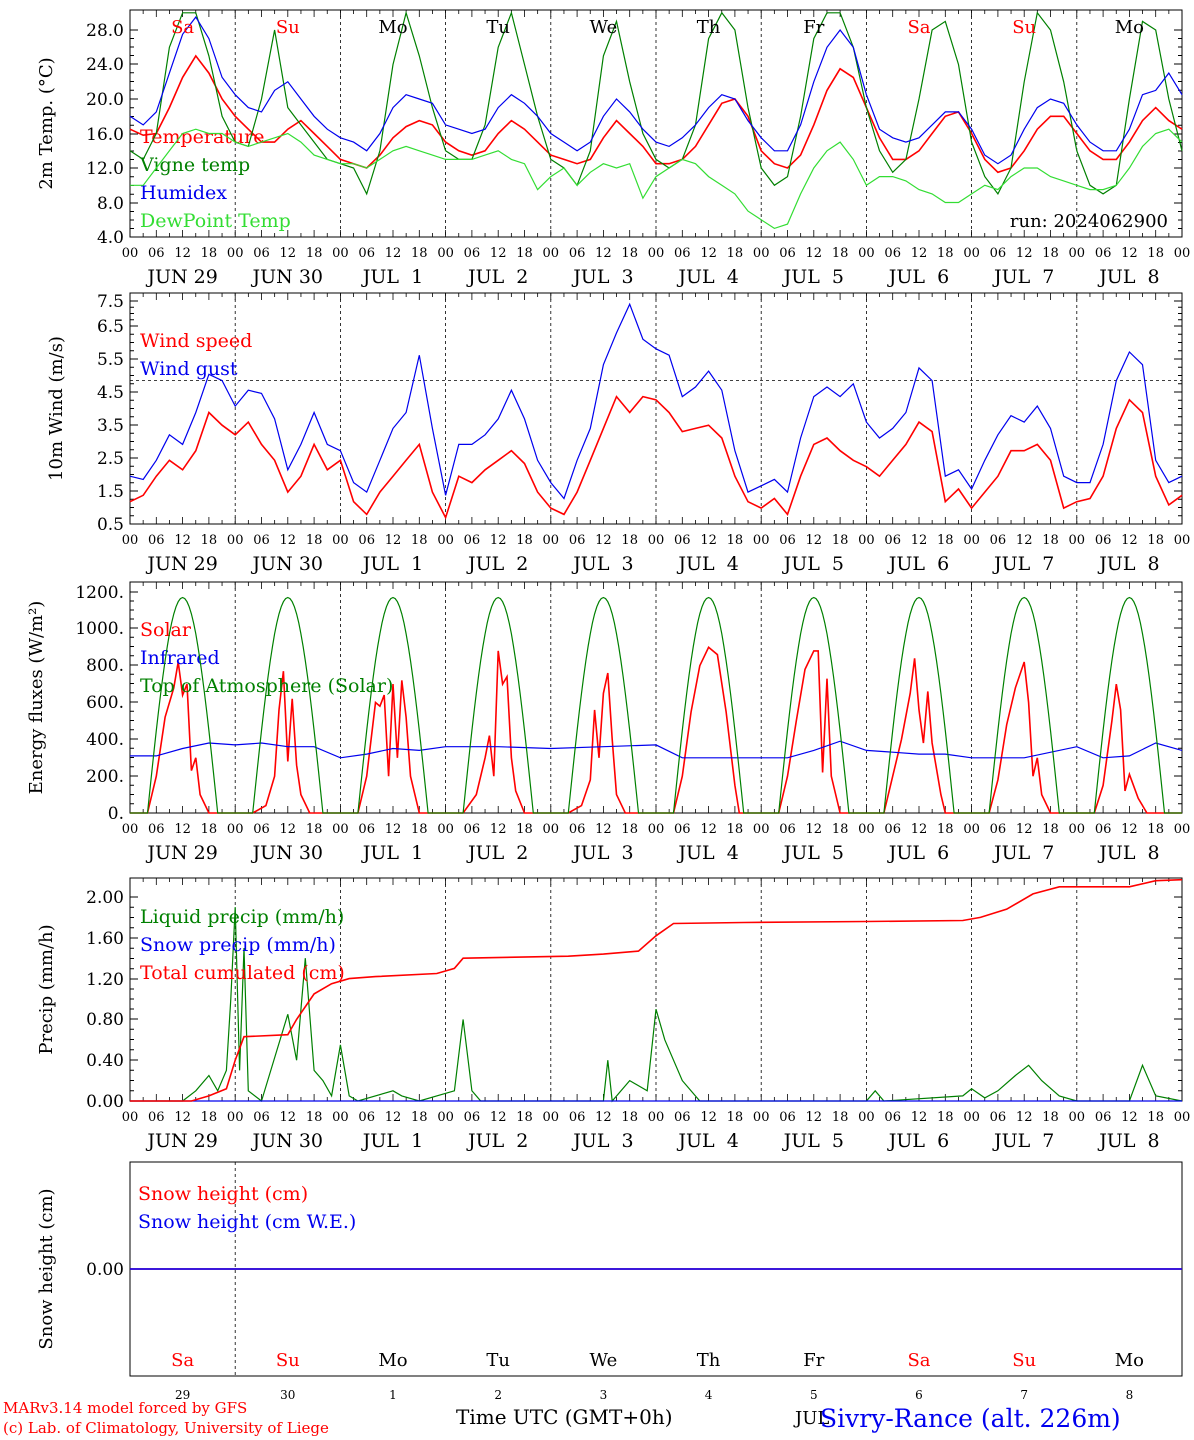  I want to click on date-label: JUL 3, so click(602, 853).